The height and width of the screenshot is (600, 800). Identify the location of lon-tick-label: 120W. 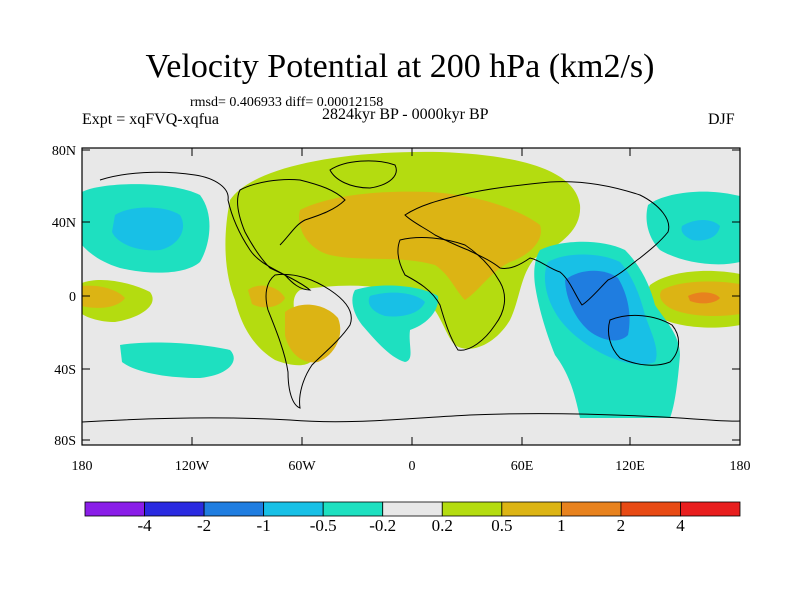
(192, 466).